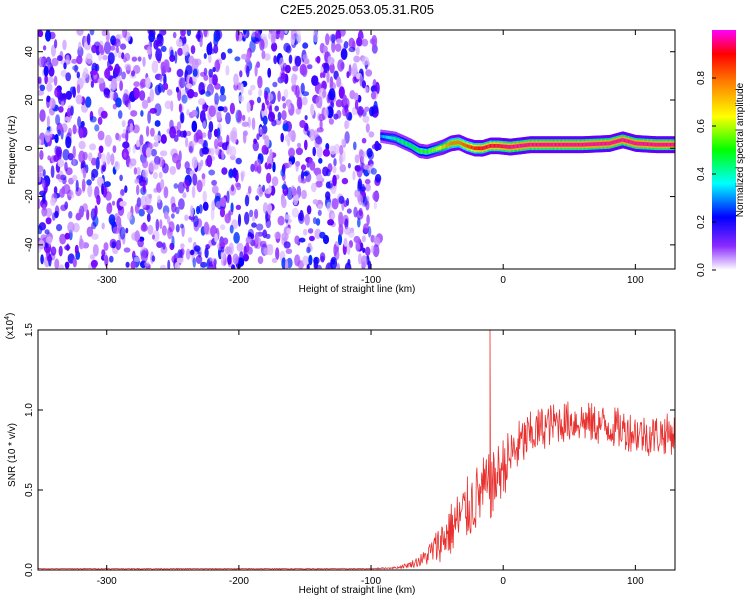 The height and width of the screenshot is (600, 750). I want to click on y-tick-label: 1.0, so click(29, 410).